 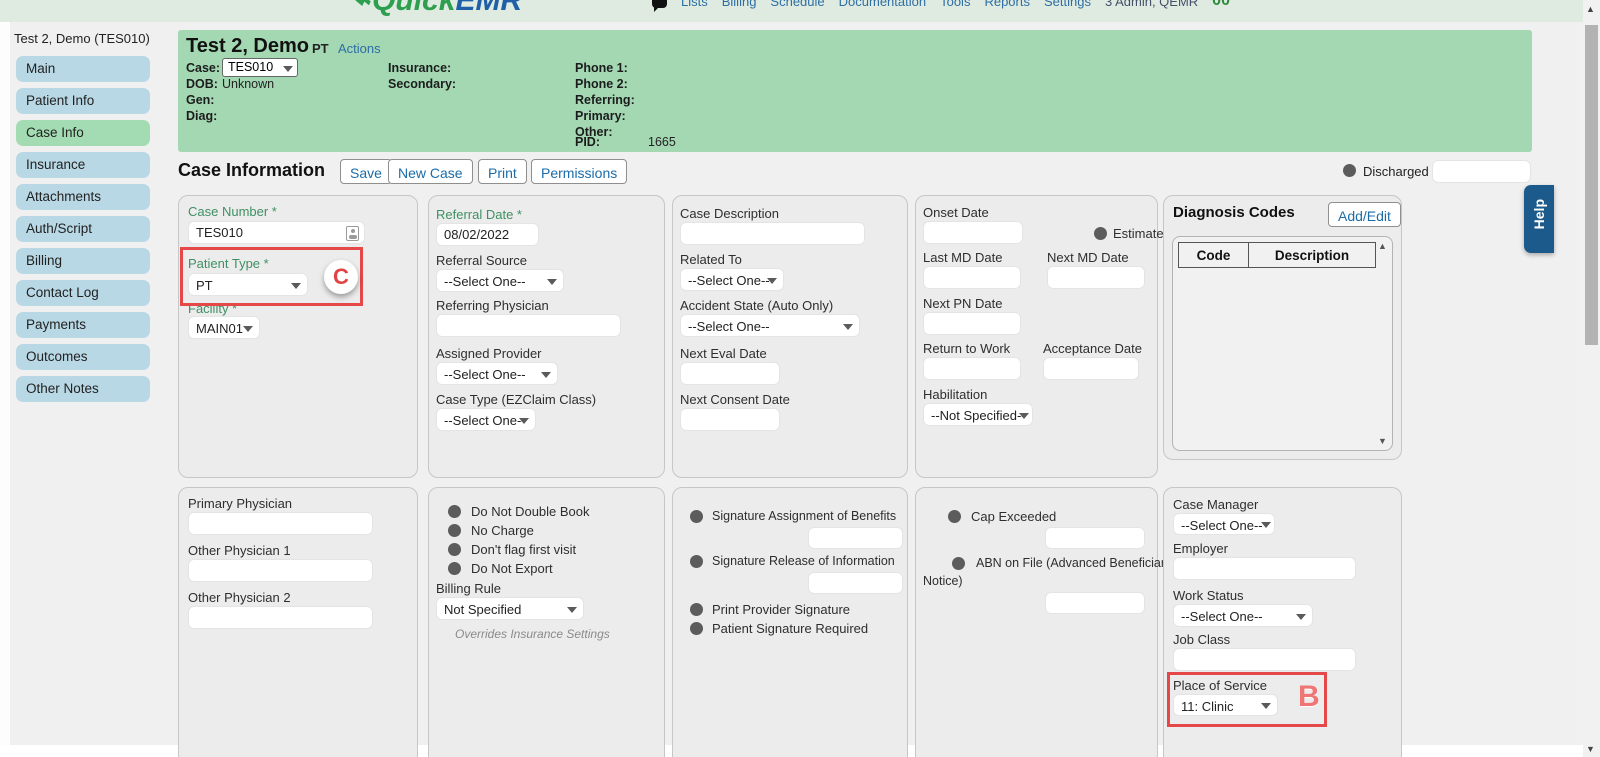 What do you see at coordinates (83, 165) in the screenshot?
I see `sidebar-item-insurance: Insurance` at bounding box center [83, 165].